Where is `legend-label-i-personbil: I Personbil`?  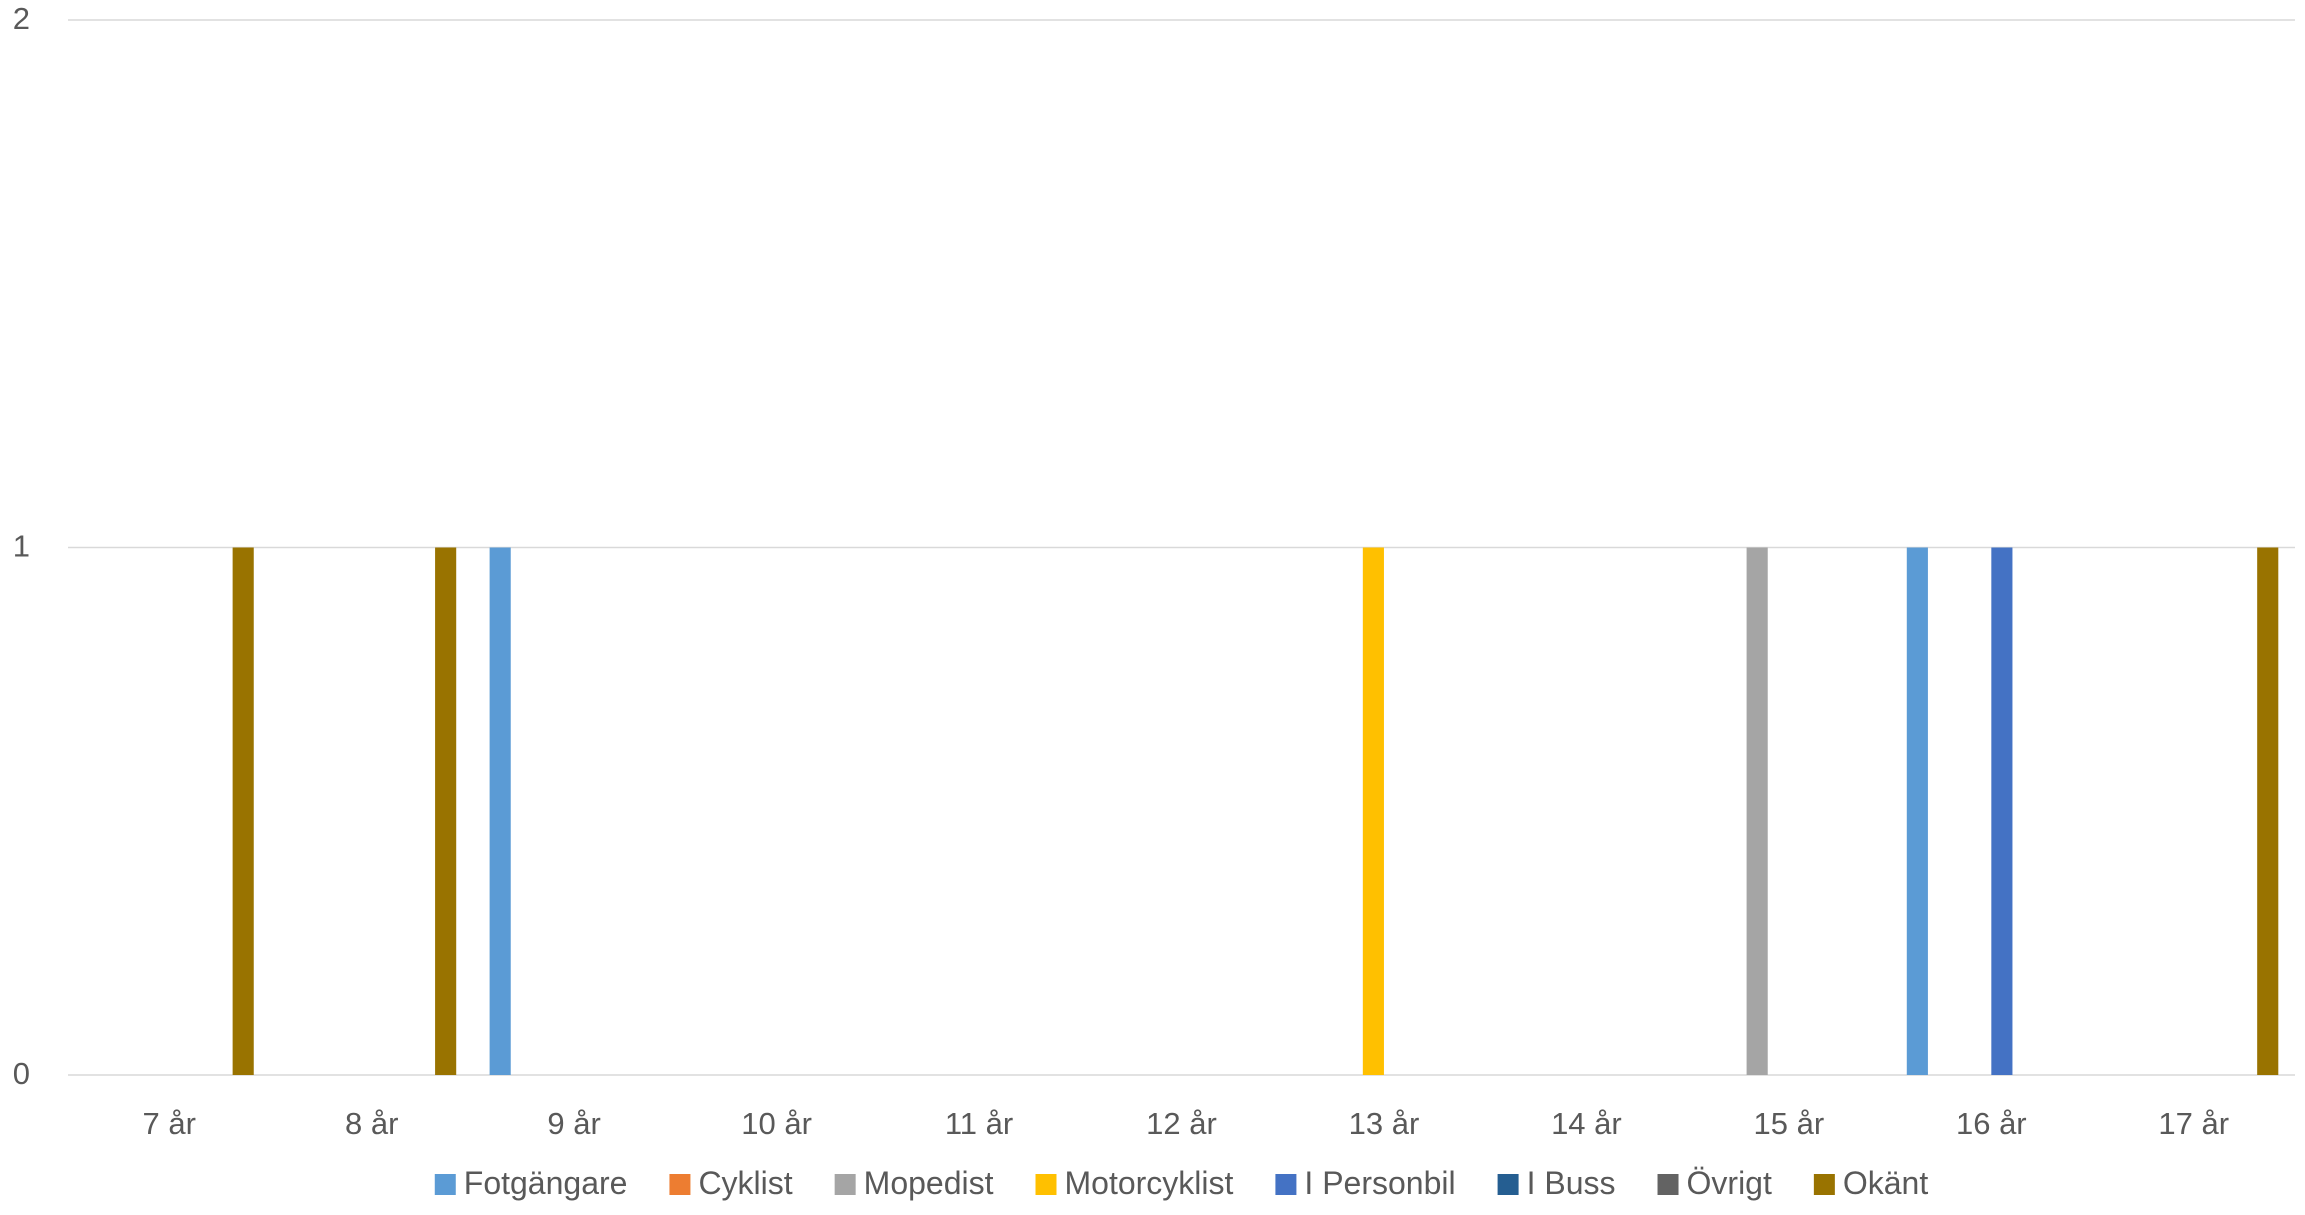
legend-label-i-personbil: I Personbil is located at coordinates (1379, 1183).